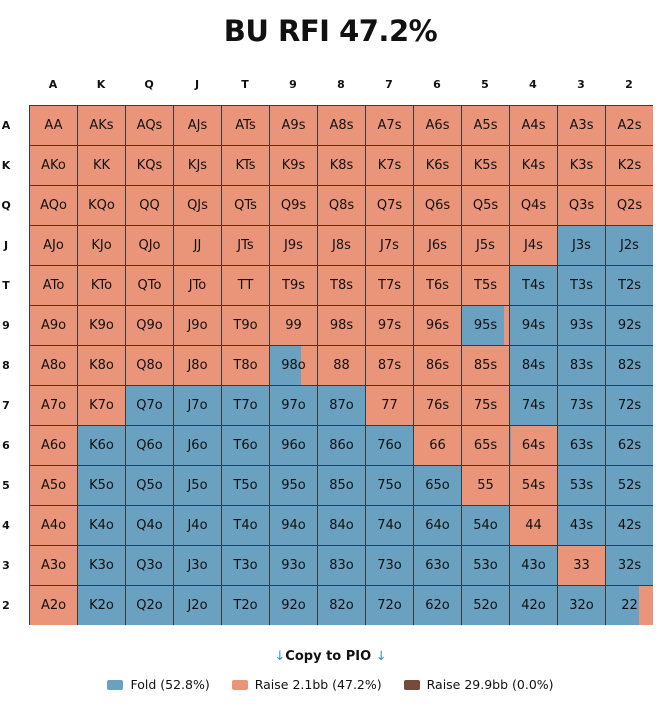  I want to click on hand-cell: T2o, so click(245, 605).